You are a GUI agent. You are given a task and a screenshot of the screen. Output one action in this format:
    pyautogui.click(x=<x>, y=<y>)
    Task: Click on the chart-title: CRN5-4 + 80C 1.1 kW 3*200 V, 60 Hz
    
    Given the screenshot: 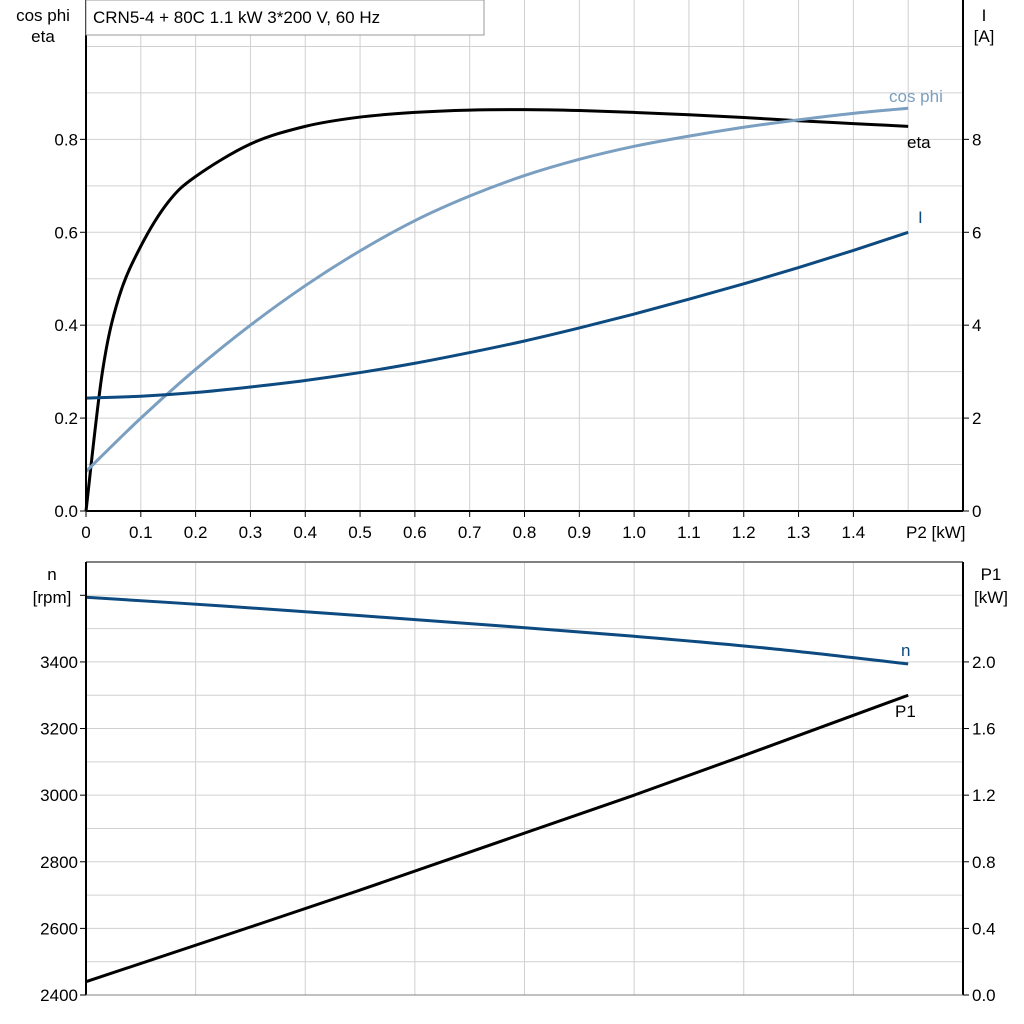 What is the action you would take?
    pyautogui.click(x=236, y=17)
    